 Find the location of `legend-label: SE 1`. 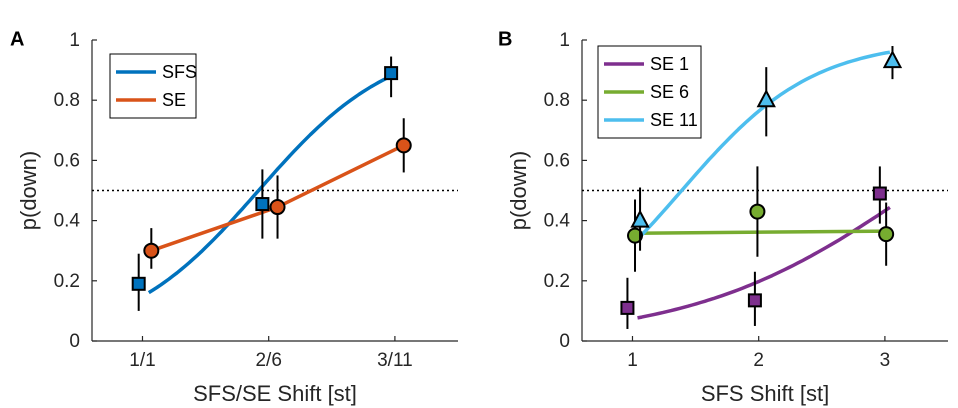

legend-label: SE 1 is located at coordinates (669, 64).